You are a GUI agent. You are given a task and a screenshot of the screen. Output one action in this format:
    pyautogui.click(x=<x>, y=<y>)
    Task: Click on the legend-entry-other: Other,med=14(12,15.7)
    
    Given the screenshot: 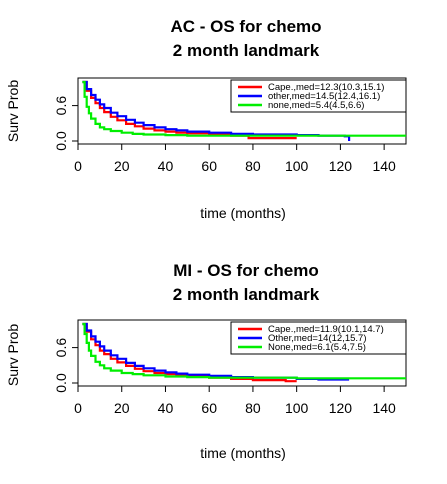 What is the action you would take?
    pyautogui.click(x=317, y=338)
    